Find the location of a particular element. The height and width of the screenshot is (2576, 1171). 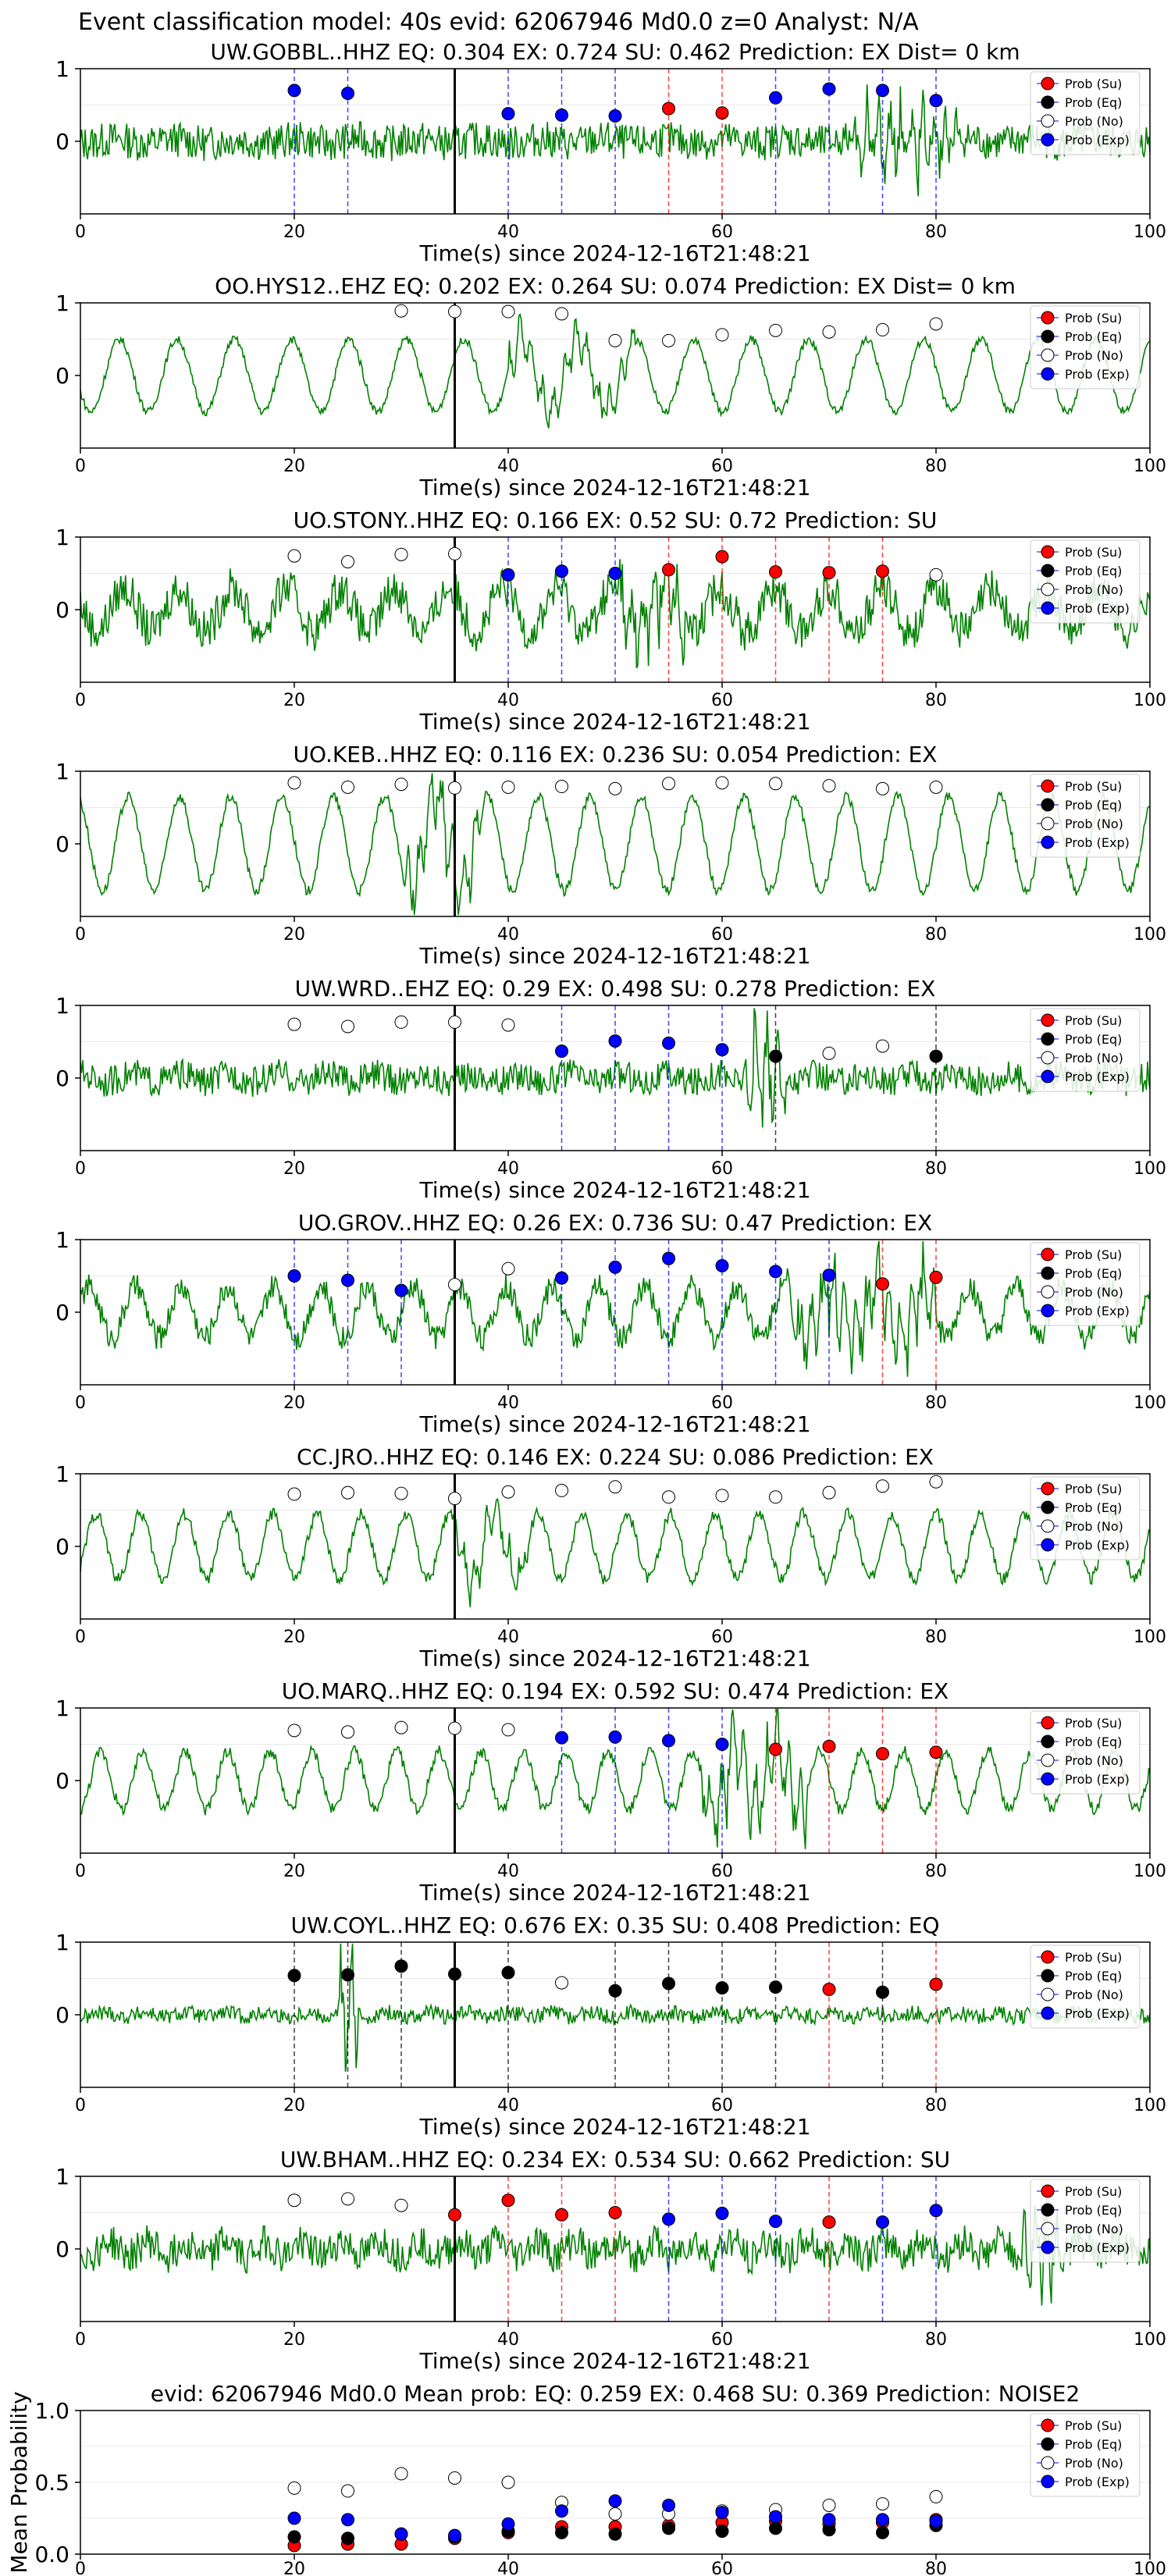

mean-point-no is located at coordinates (882, 2504).